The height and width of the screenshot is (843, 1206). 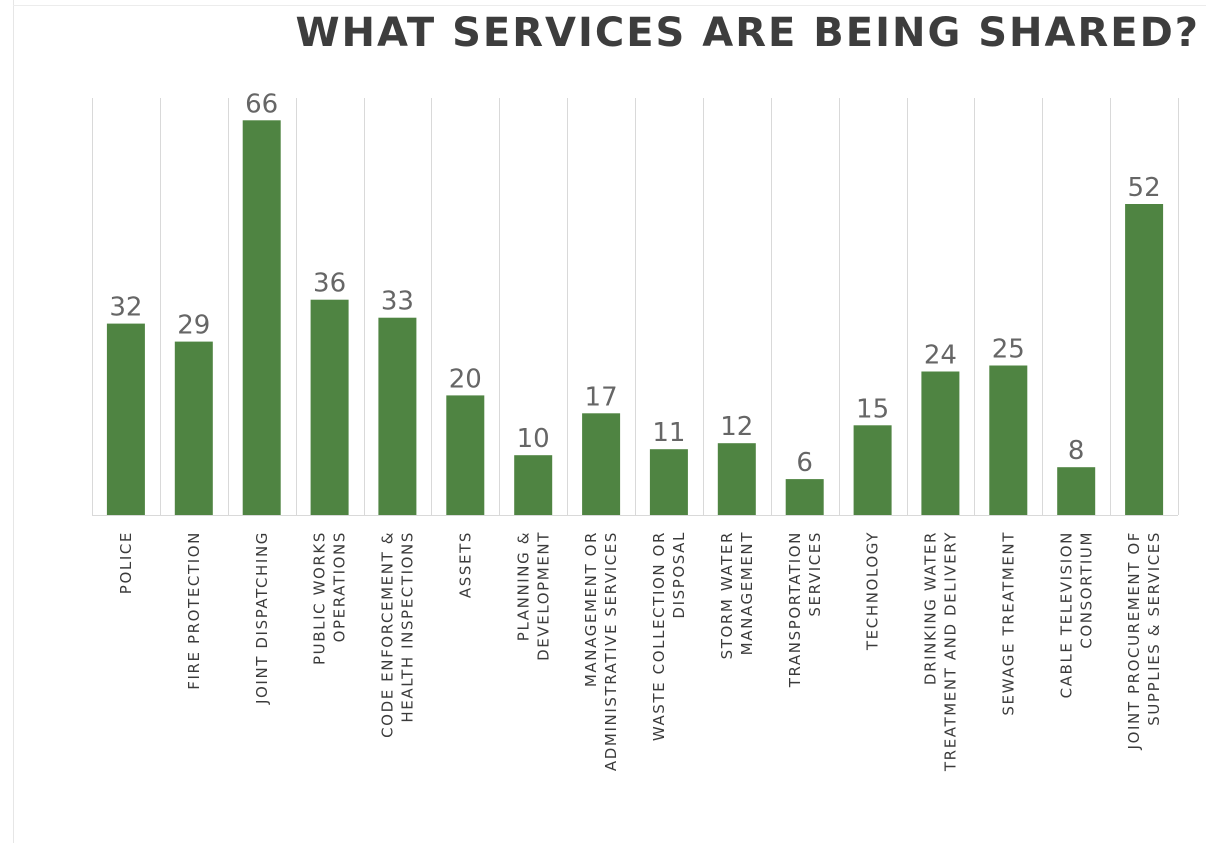 What do you see at coordinates (1086, 590) in the screenshot?
I see `category-label-line: CONSORTIUM` at bounding box center [1086, 590].